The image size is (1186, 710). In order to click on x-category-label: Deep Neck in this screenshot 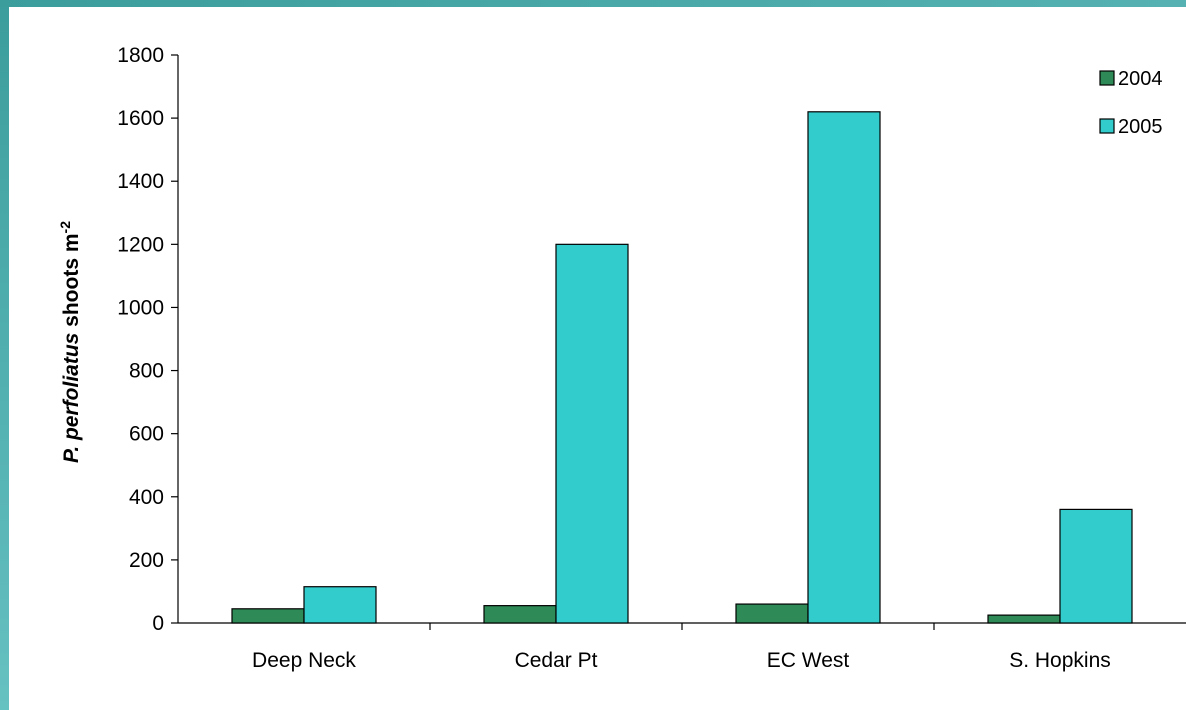, I will do `click(304, 660)`.